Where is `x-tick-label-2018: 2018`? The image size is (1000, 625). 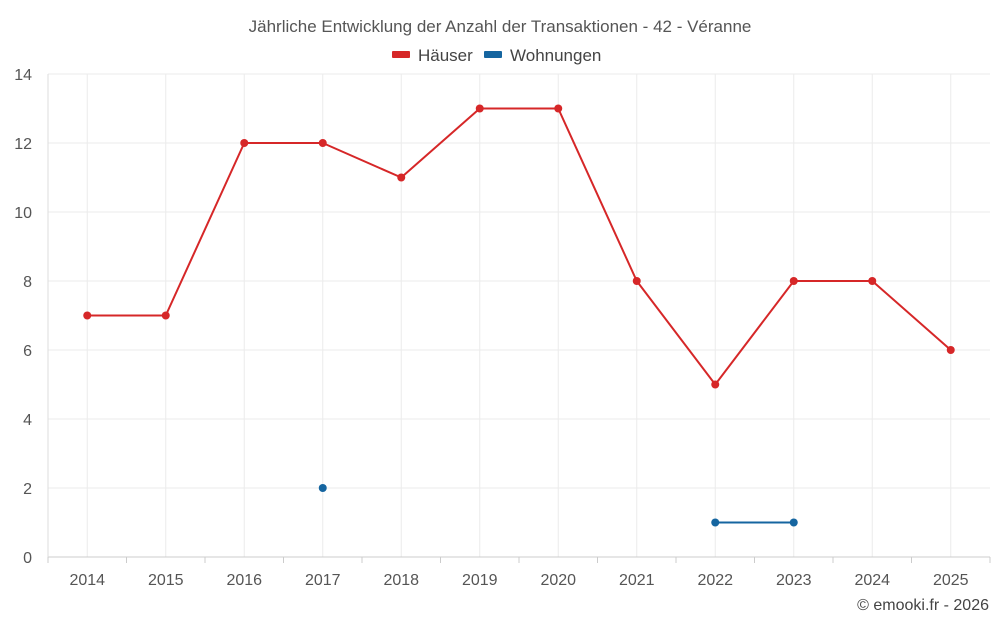
x-tick-label-2018: 2018 is located at coordinates (401, 580).